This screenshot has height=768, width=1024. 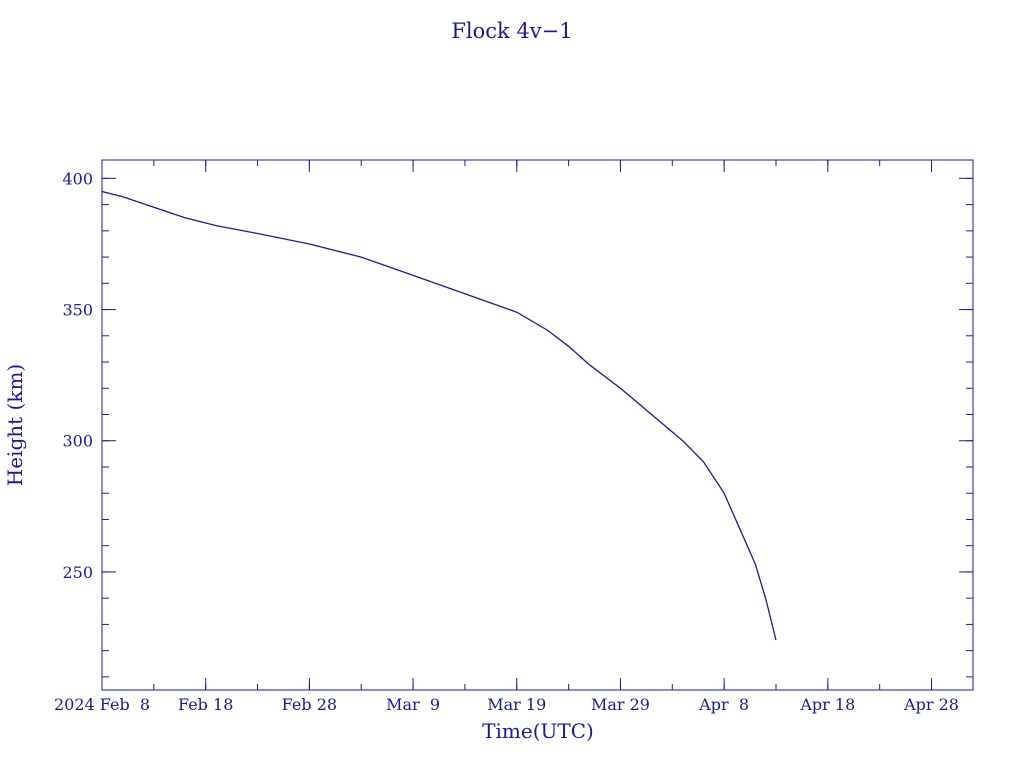 I want to click on x-tick-label: Feb 18, so click(x=205, y=704).